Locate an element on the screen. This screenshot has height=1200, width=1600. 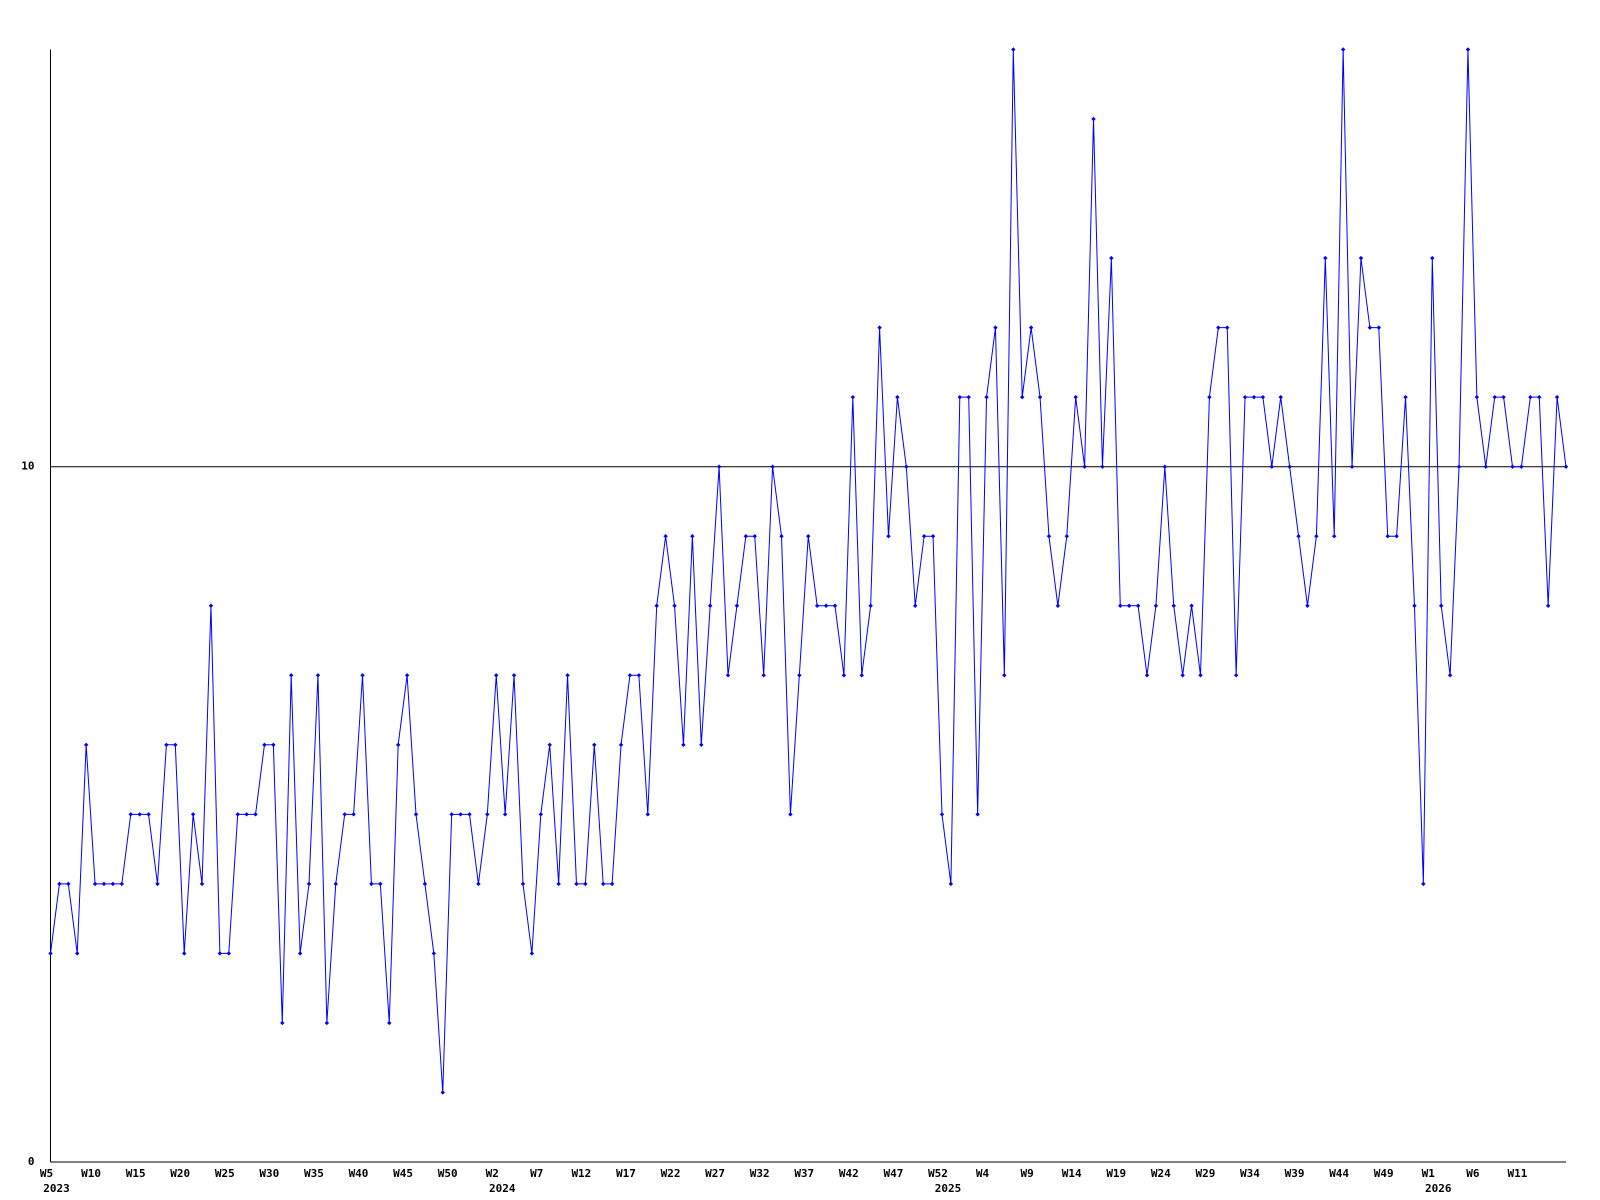
x-year-label: 2026 is located at coordinates (1438, 1188).